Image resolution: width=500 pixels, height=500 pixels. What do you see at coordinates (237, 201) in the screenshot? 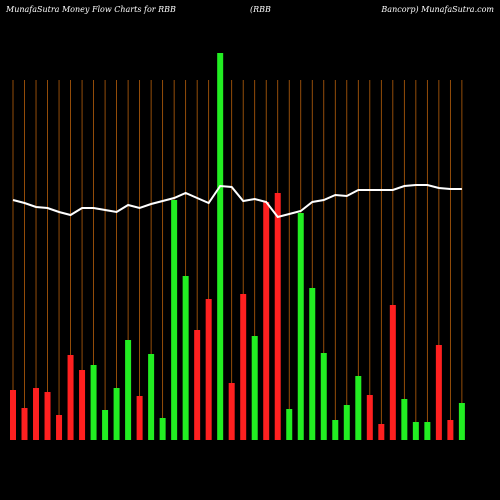
I see `money-flow-line` at bounding box center [237, 201].